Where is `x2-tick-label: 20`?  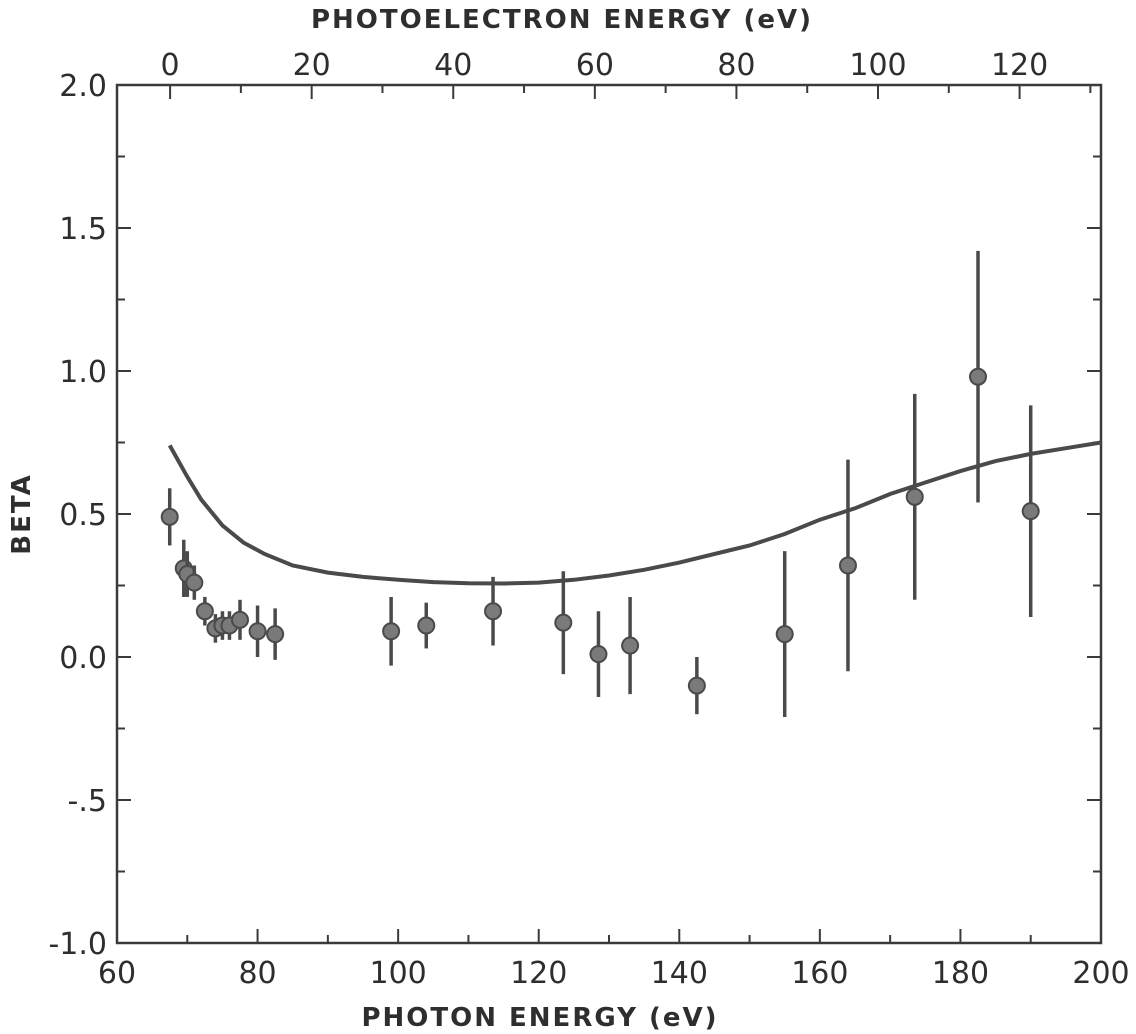
x2-tick-label: 20 is located at coordinates (312, 65).